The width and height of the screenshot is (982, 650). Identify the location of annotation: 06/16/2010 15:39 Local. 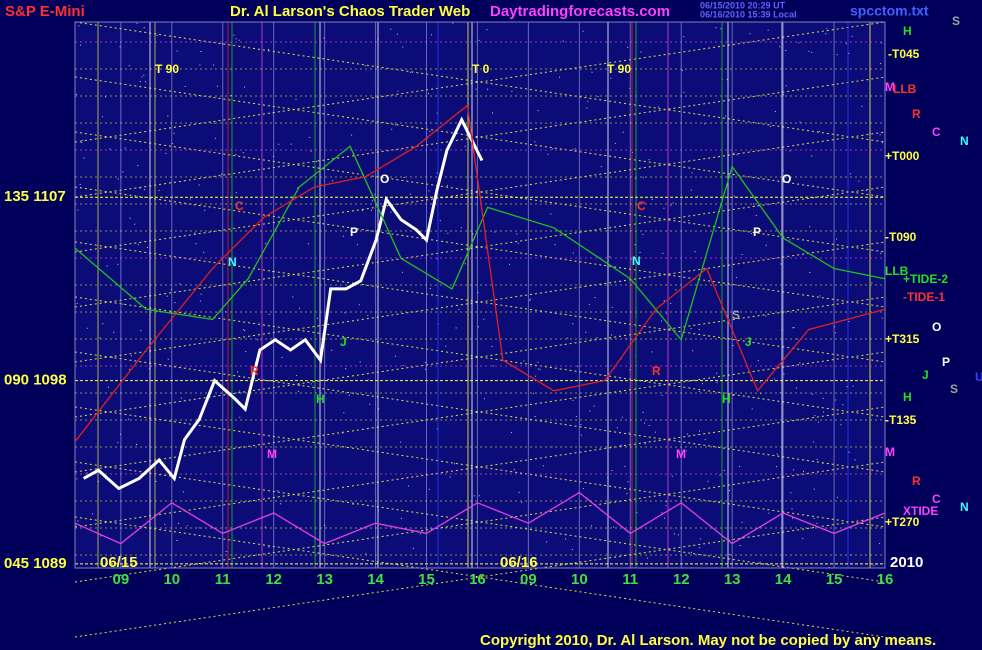
(748, 14).